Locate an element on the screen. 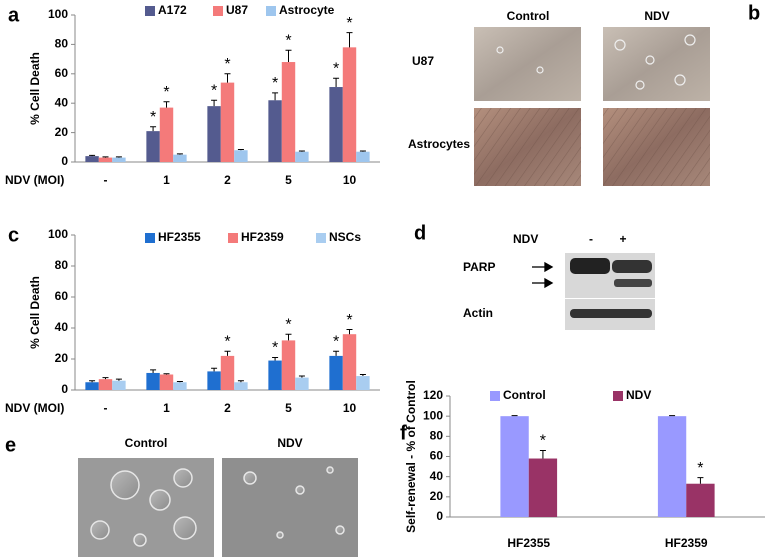 This screenshot has height=557, width=778. legend-label: NSCs is located at coordinates (345, 237).